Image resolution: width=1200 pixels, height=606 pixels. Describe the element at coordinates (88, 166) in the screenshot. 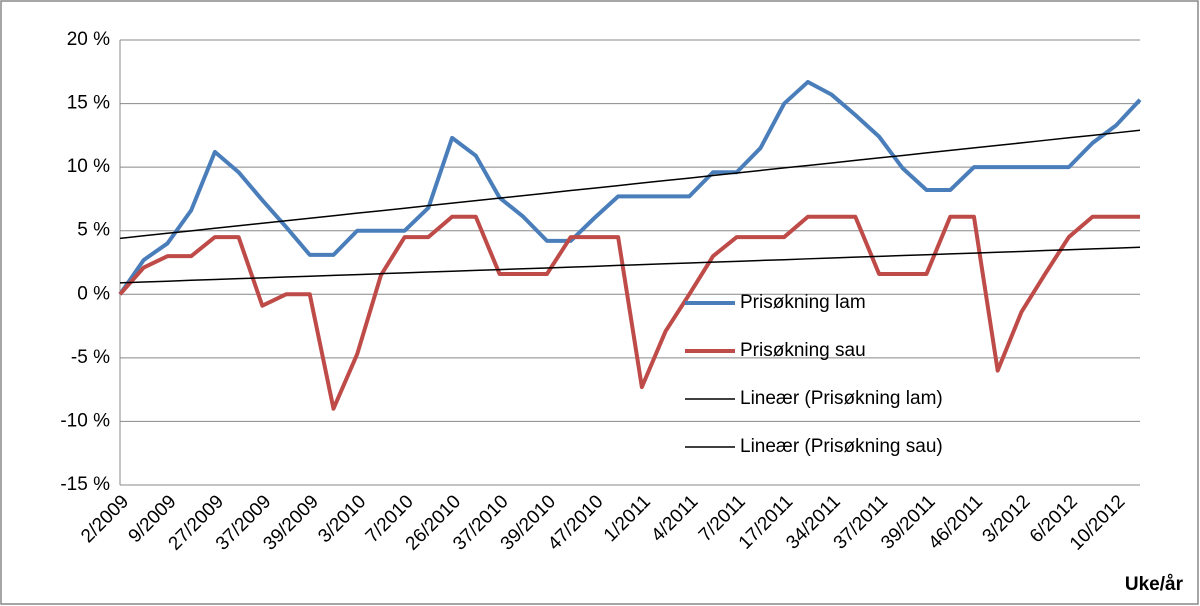

I see `y-tick-label: 10 %` at that location.